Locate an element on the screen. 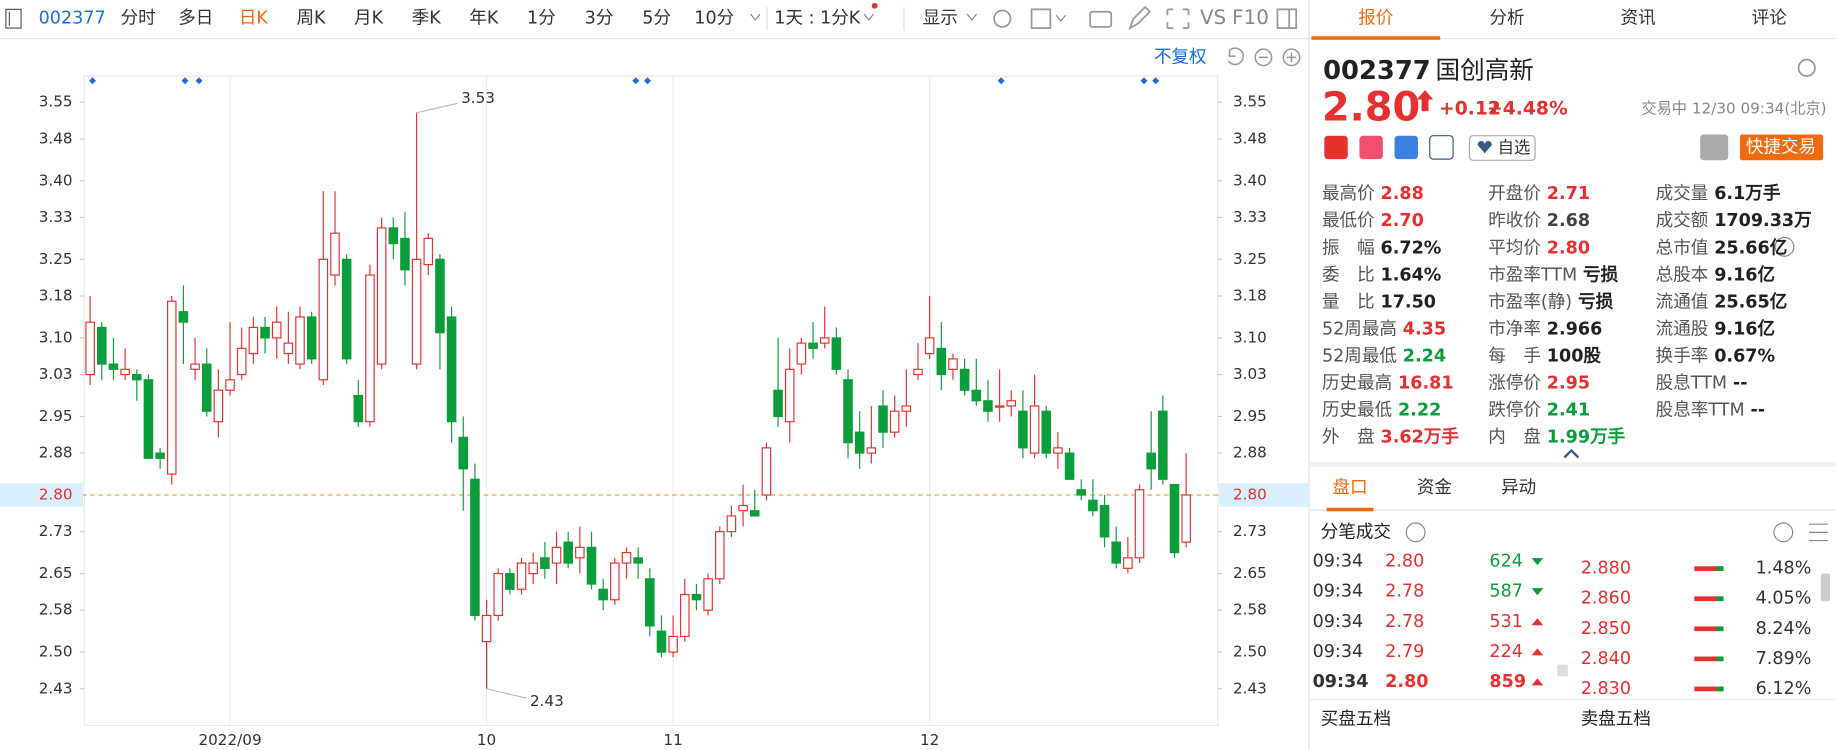  stat-value: 1709.33万 is located at coordinates (1763, 221).